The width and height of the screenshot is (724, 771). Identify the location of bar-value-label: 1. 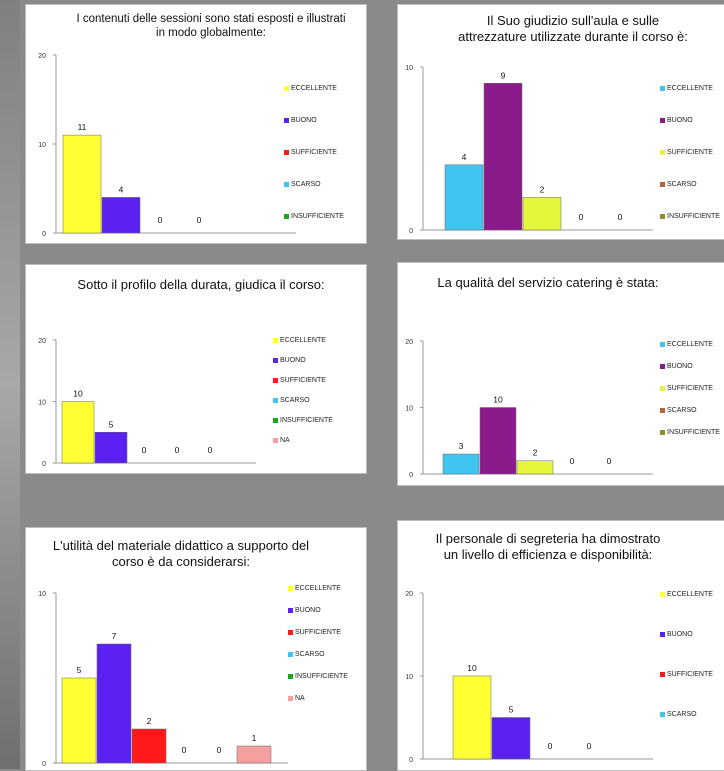
(254, 738).